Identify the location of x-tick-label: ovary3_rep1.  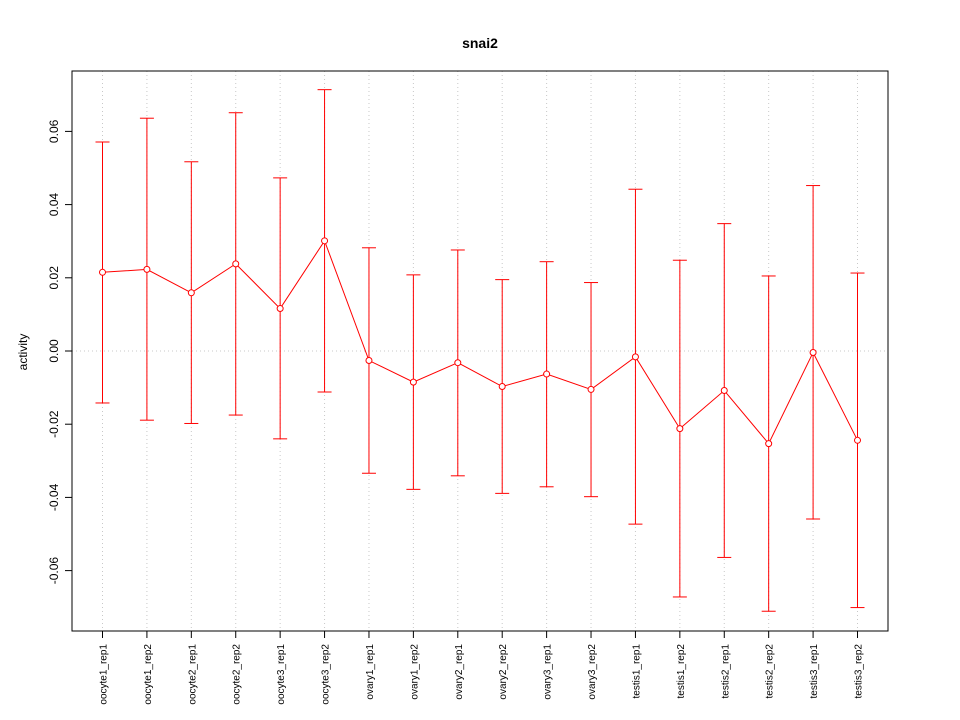
(548, 672).